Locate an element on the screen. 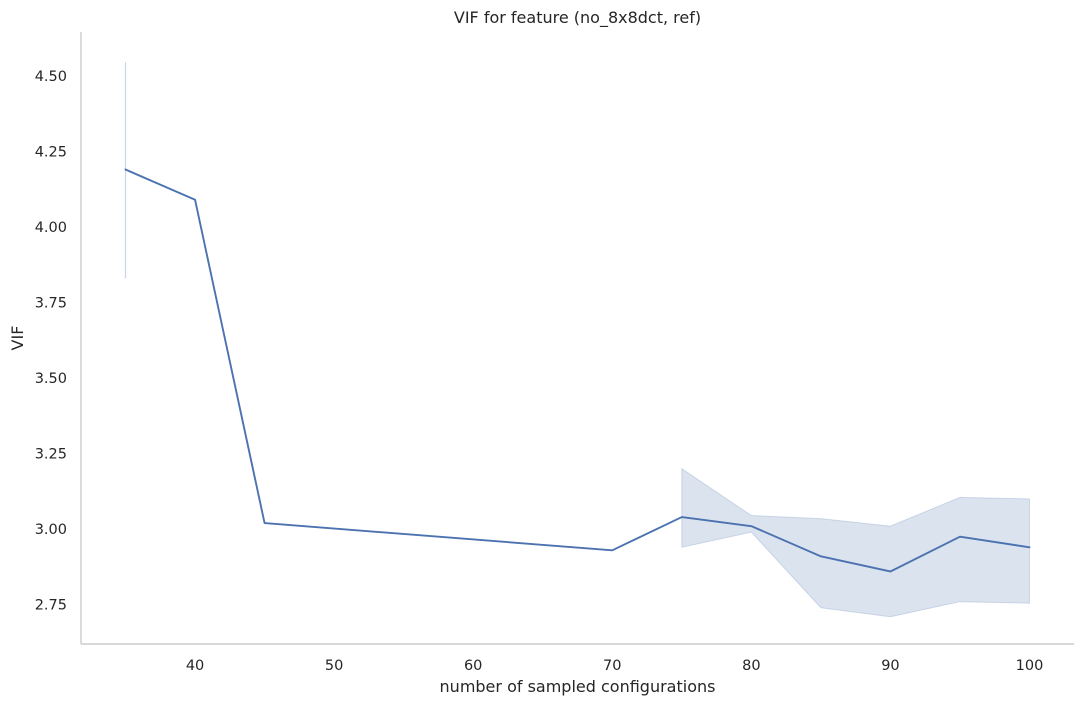 The width and height of the screenshot is (1084, 706). y-tick-label: 4.25 is located at coordinates (51, 152).